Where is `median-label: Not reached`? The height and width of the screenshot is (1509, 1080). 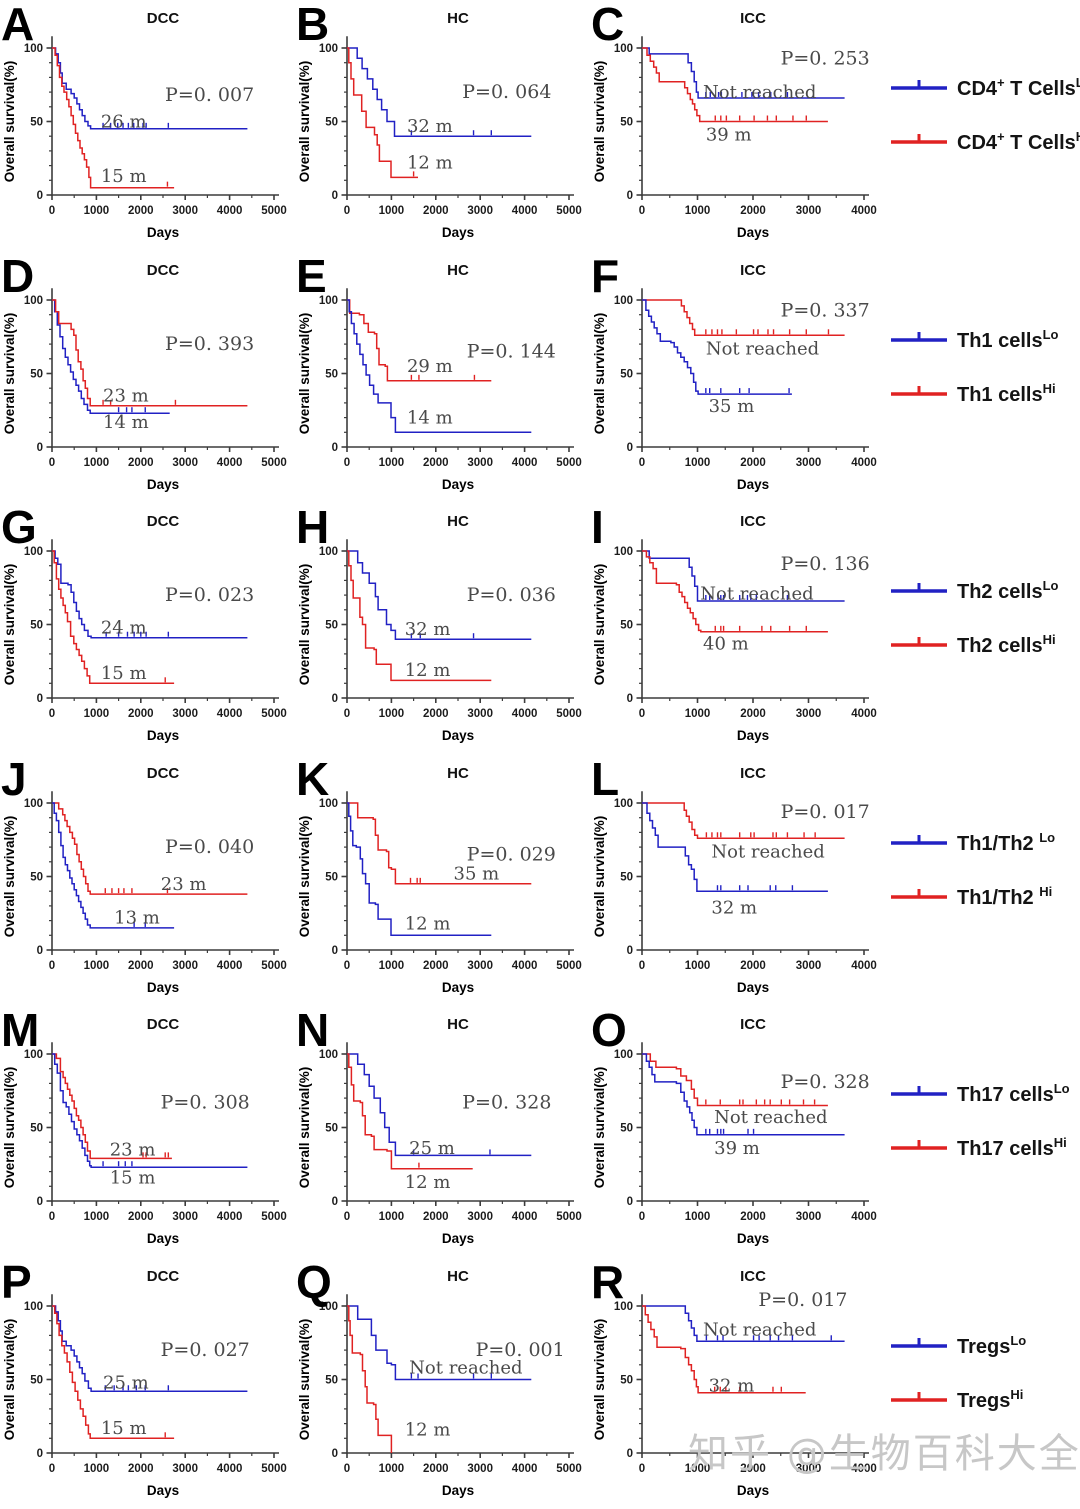 median-label: Not reached is located at coordinates (465, 1367).